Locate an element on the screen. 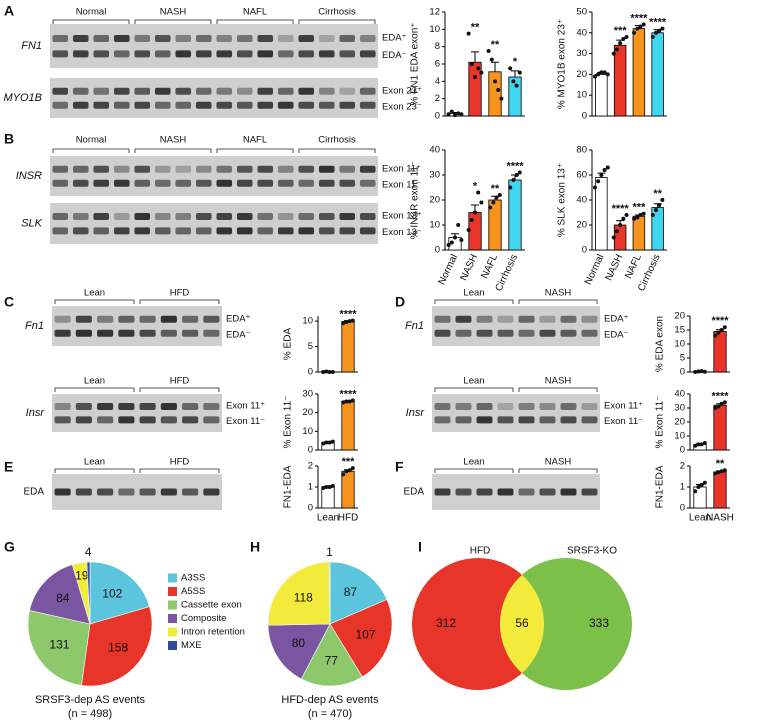 The width and height of the screenshot is (764, 727). group-label: NASH is located at coordinates (173, 140).